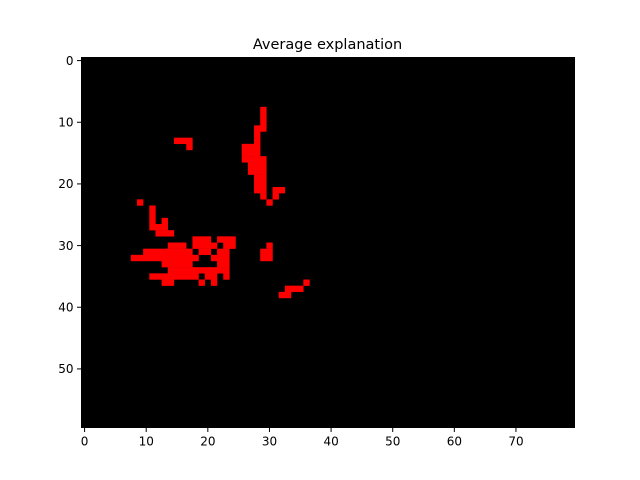 This screenshot has width=640, height=480. What do you see at coordinates (207, 442) in the screenshot?
I see `x-tick-label: 20` at bounding box center [207, 442].